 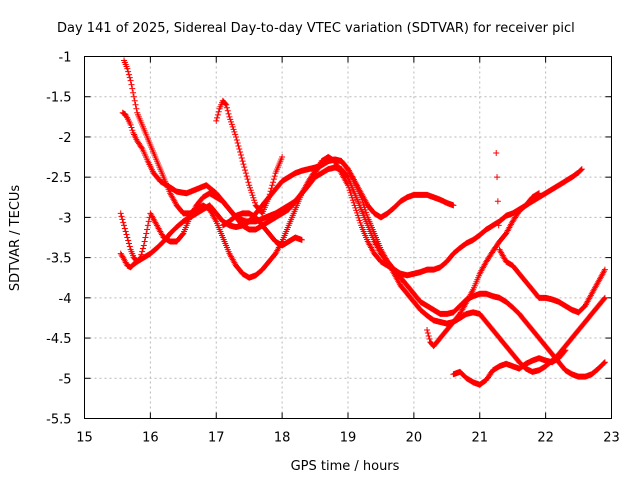 What do you see at coordinates (84, 438) in the screenshot?
I see `x-tick-label: 15` at bounding box center [84, 438].